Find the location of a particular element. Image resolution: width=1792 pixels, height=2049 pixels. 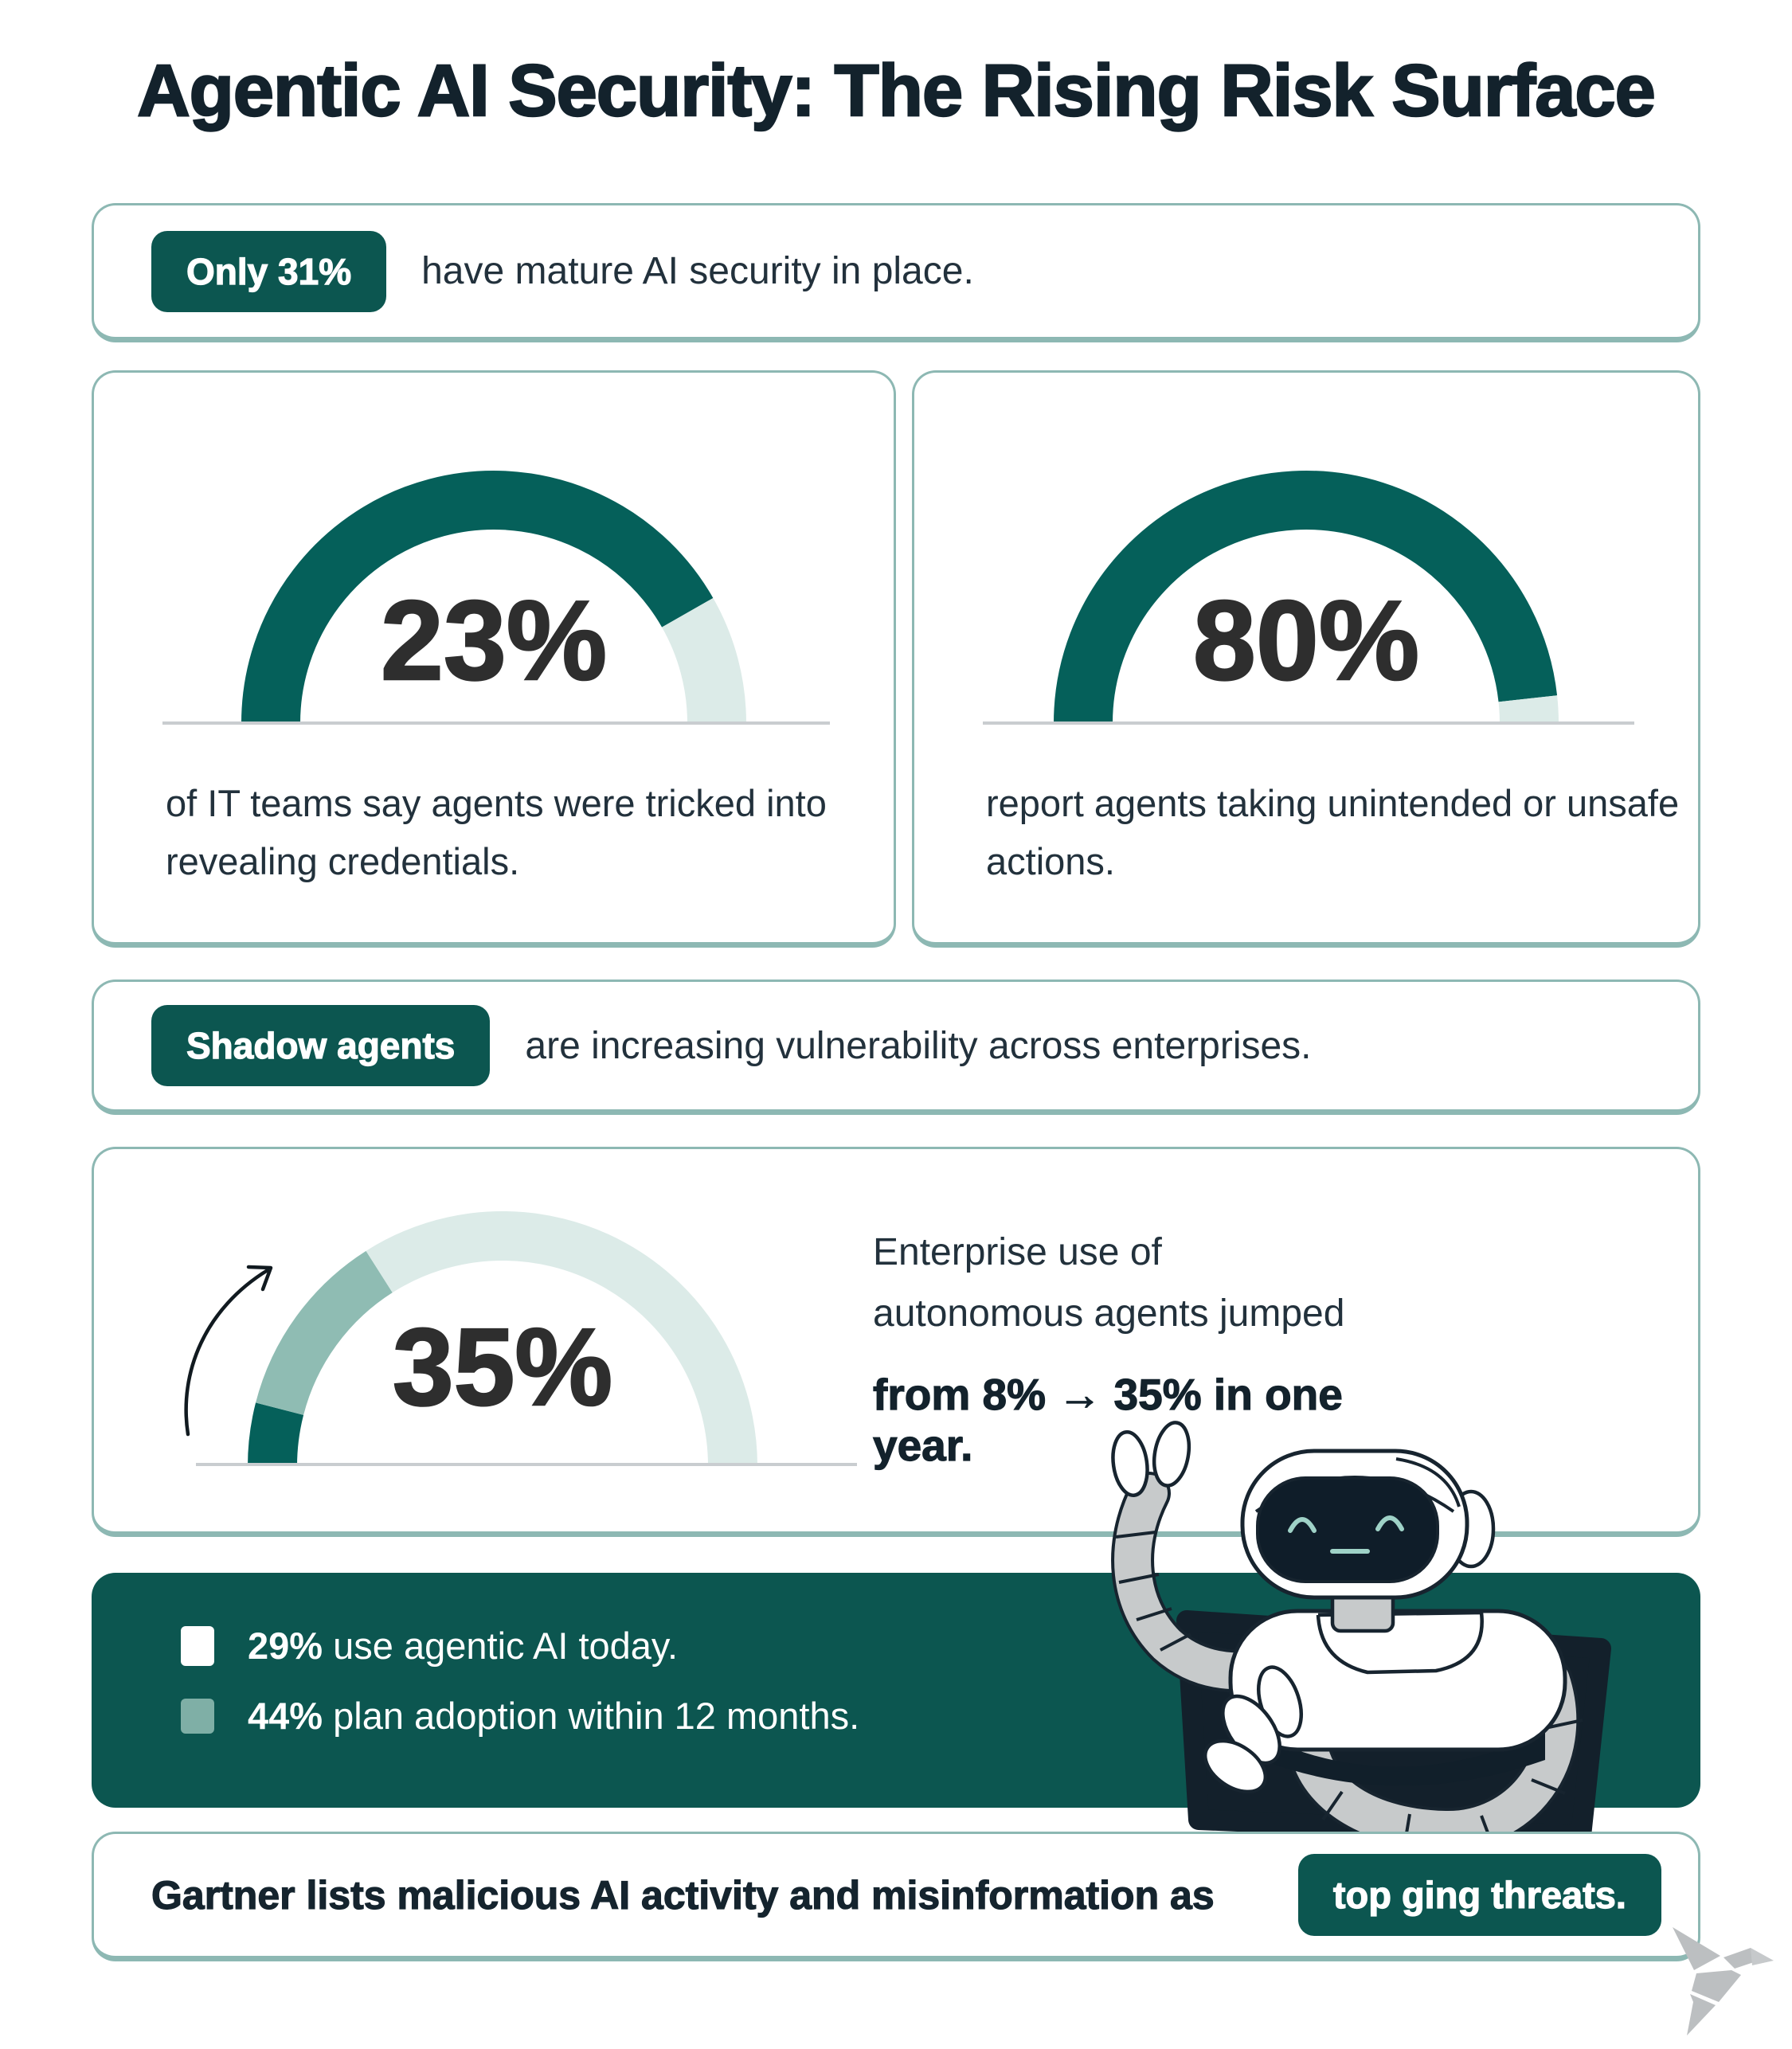

legend-swatch-white is located at coordinates (197, 1645).